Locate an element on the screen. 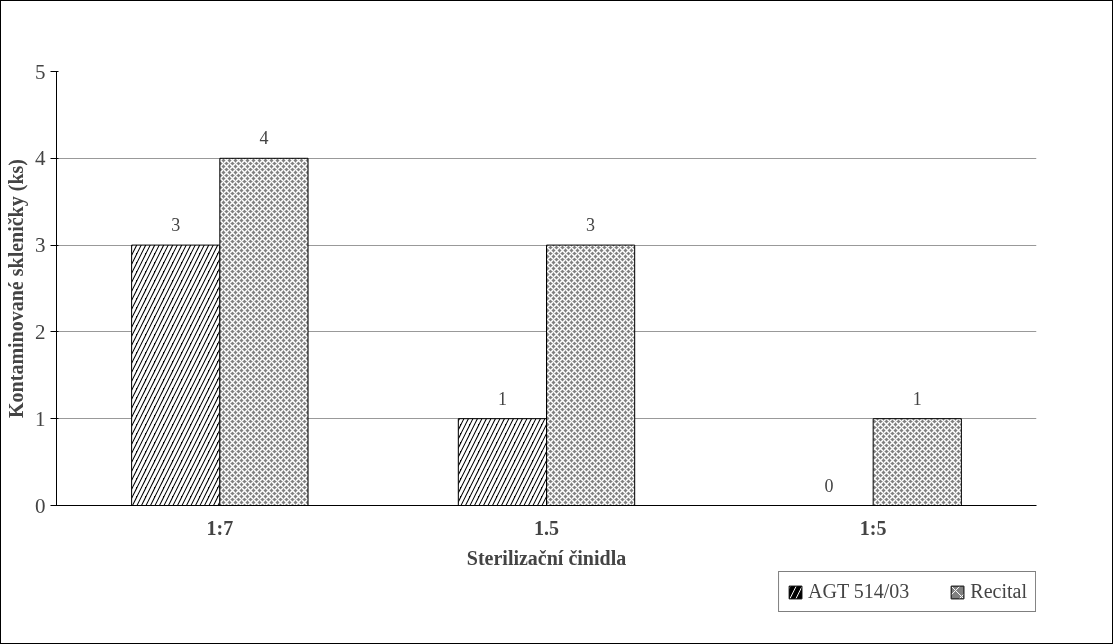 The height and width of the screenshot is (644, 1113). y-tick-label: 2 is located at coordinates (40, 331).